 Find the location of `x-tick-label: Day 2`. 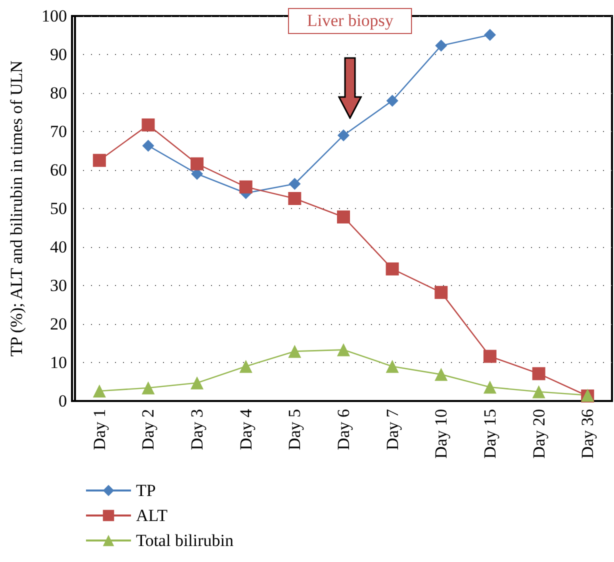

x-tick-label: Day 2 is located at coordinates (148, 429).